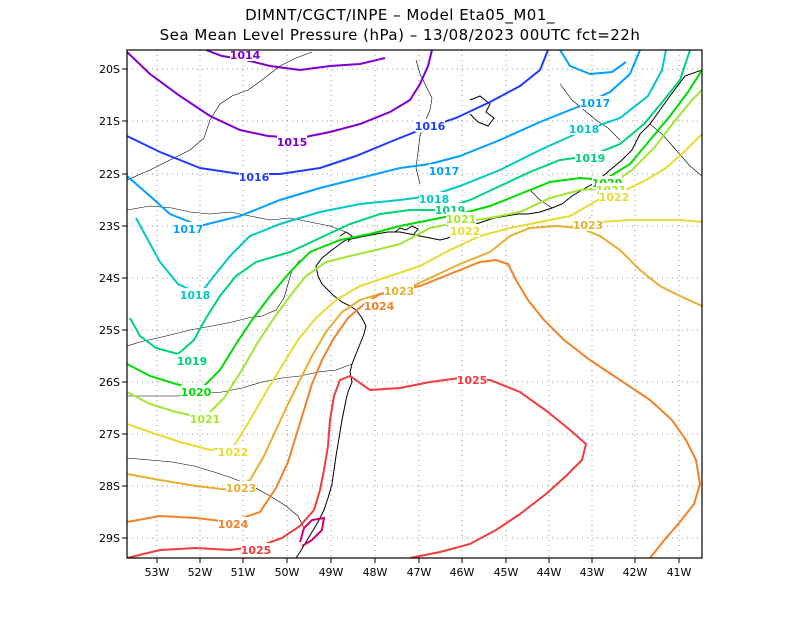 This screenshot has height=618, width=800. What do you see at coordinates (109, 69) in the screenshot?
I see `lat-label: 20S` at bounding box center [109, 69].